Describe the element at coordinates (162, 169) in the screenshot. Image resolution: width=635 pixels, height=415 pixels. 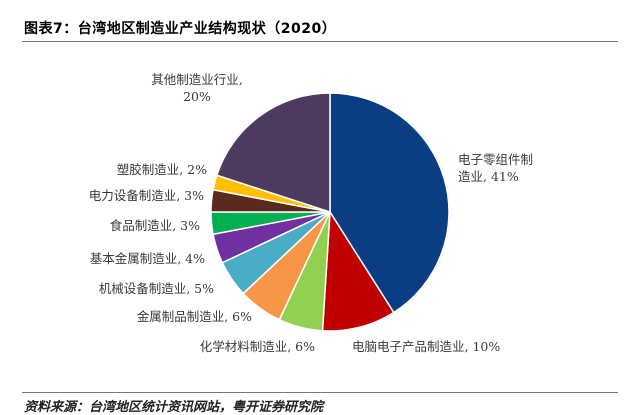
I see `slice-label: 塑胶制造业, 2%` at that location.